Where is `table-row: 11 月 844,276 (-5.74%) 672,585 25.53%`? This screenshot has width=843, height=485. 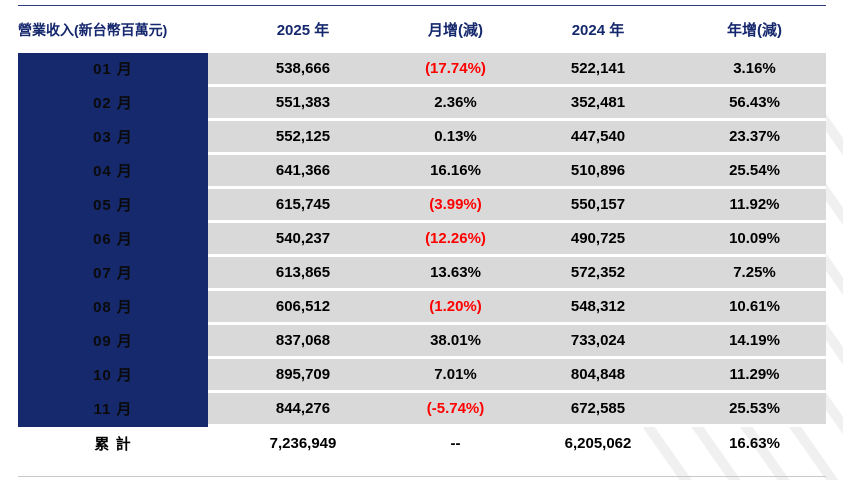
table-row: 11 月 844,276 (-5.74%) 672,585 25.53% is located at coordinates (422, 410).